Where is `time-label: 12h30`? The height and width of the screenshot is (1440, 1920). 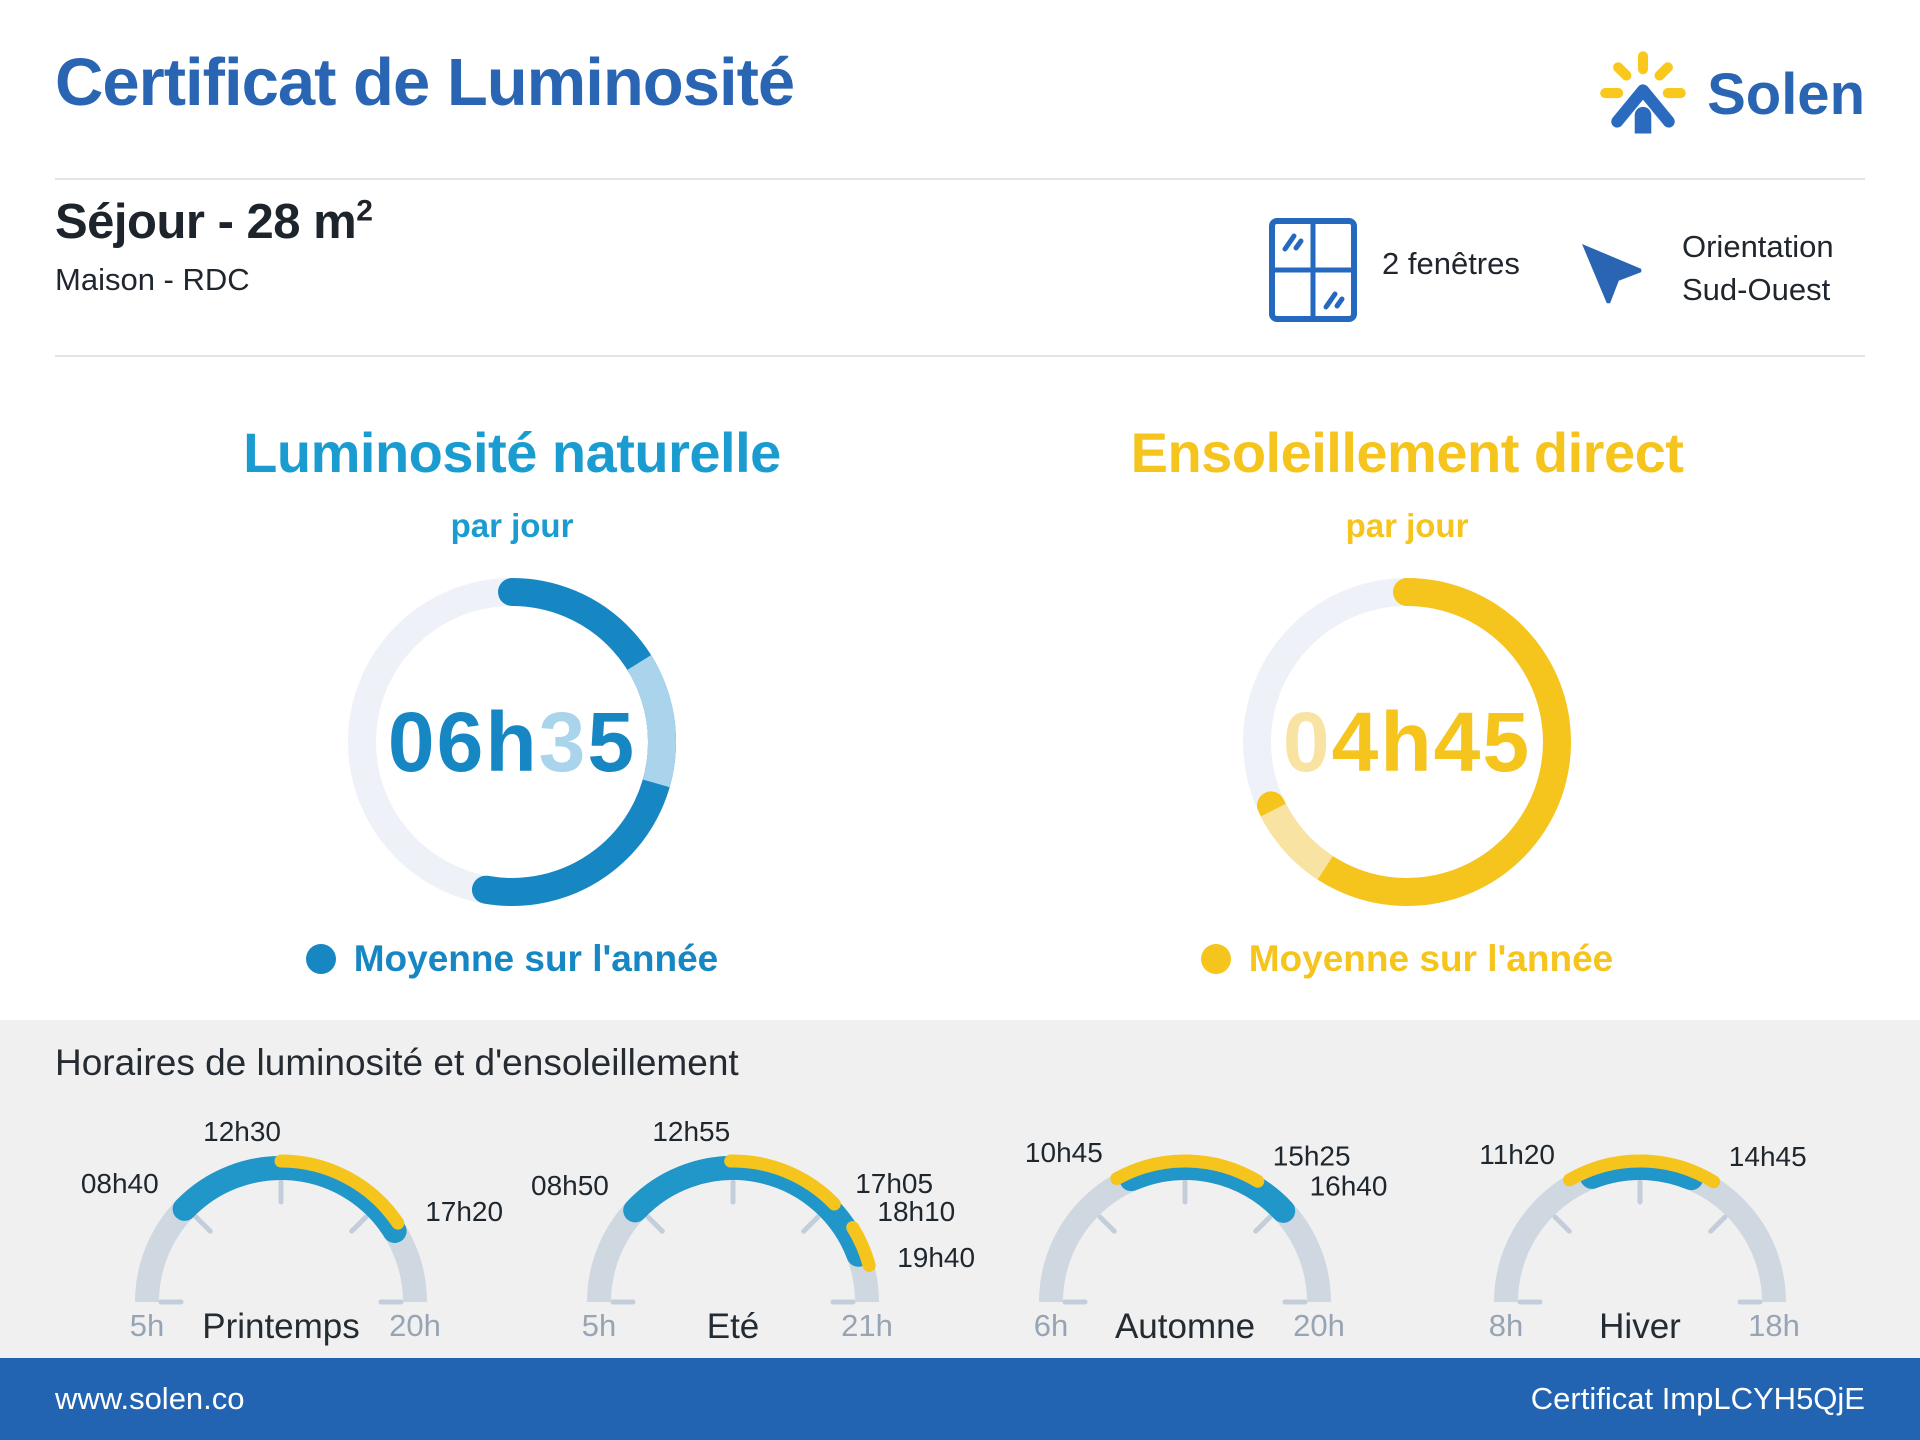
time-label: 12h30 is located at coordinates (242, 1131).